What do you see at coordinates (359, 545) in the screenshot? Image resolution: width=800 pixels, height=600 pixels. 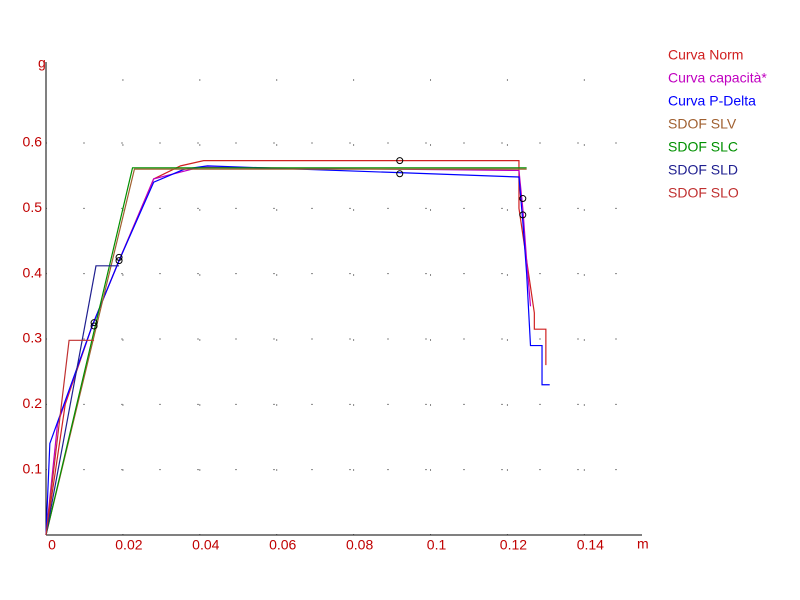 I see `x-tick-label: 0.08` at bounding box center [359, 545].